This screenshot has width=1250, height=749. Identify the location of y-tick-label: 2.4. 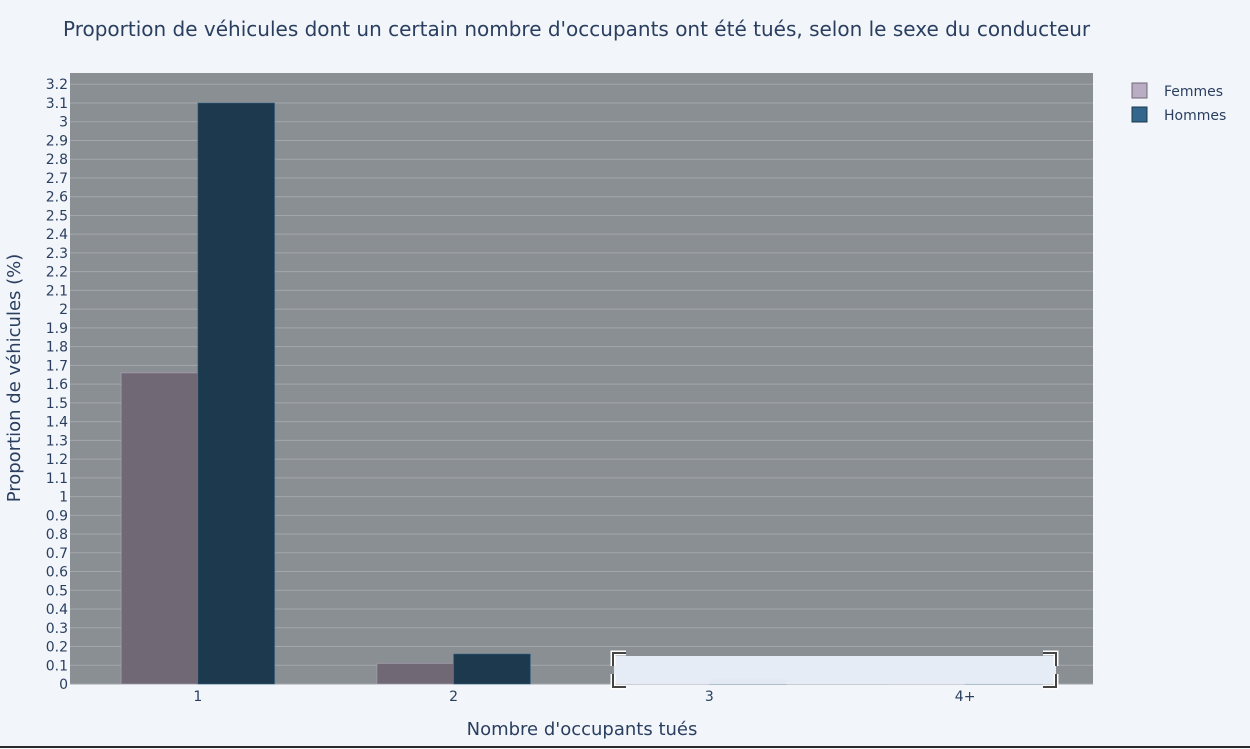
(57, 235).